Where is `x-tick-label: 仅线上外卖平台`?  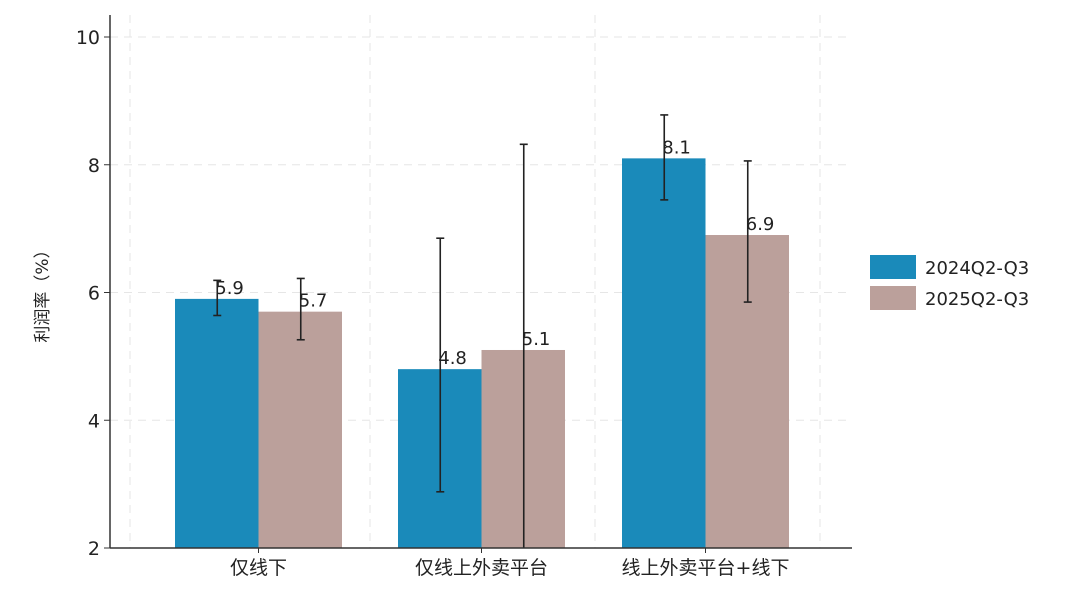
x-tick-label: 仅线上外卖平台 is located at coordinates (481, 568).